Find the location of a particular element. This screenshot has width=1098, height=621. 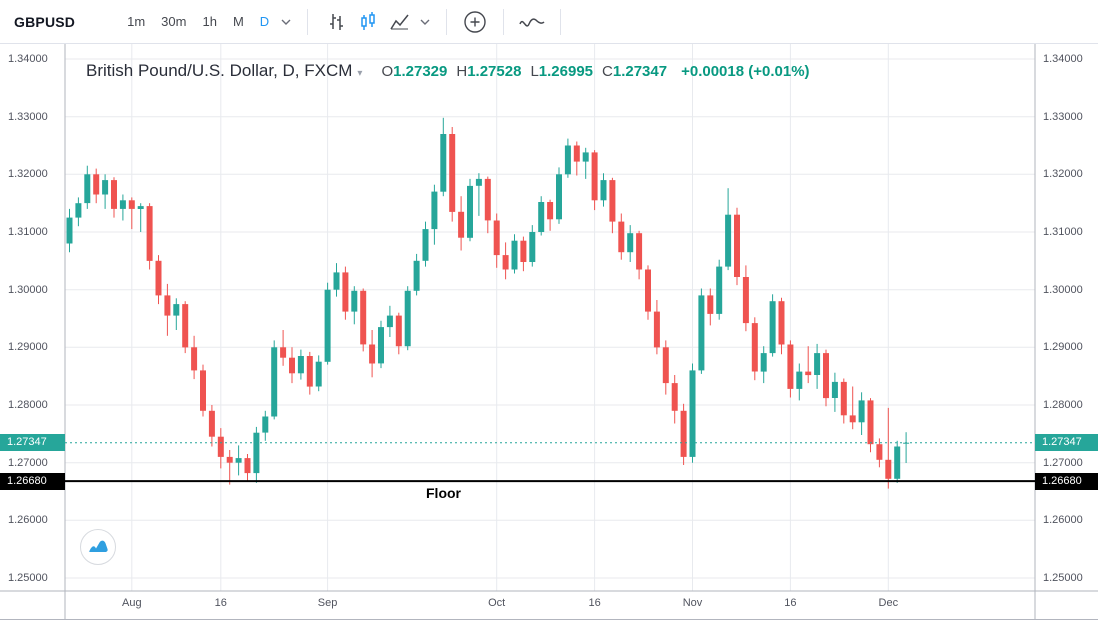

time-tick: Nov is located at coordinates (692, 603).